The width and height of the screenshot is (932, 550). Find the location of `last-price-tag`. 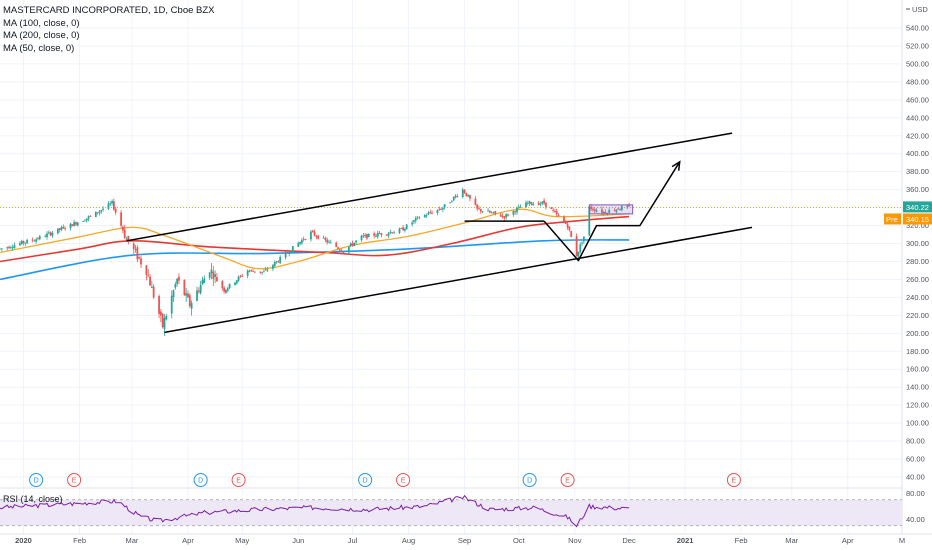

last-price-tag is located at coordinates (917, 207).